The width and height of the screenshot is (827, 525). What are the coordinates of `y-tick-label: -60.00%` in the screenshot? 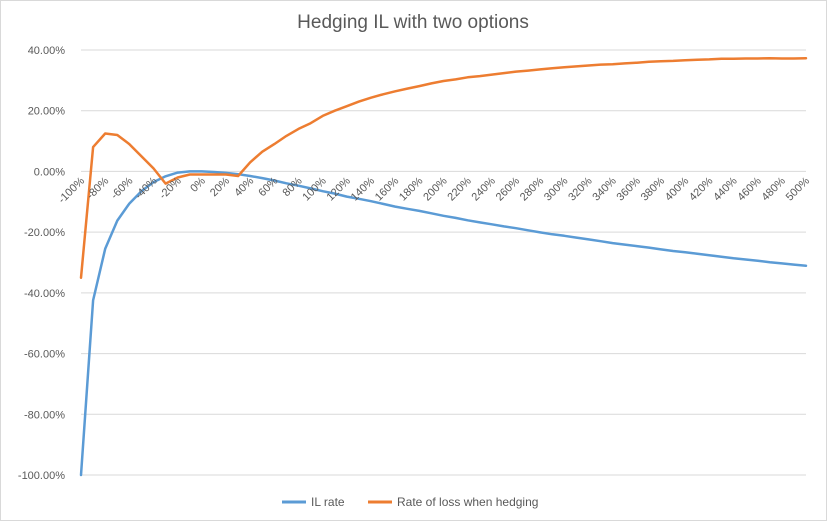 It's located at (44, 355).